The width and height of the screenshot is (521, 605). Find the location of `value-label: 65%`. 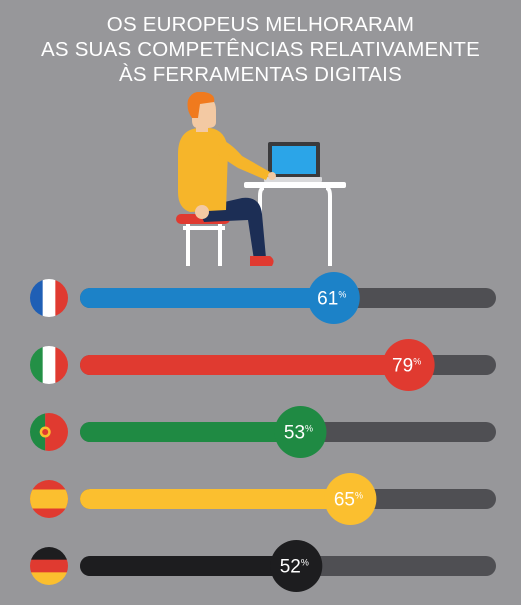

value-label: 65% is located at coordinates (348, 500).